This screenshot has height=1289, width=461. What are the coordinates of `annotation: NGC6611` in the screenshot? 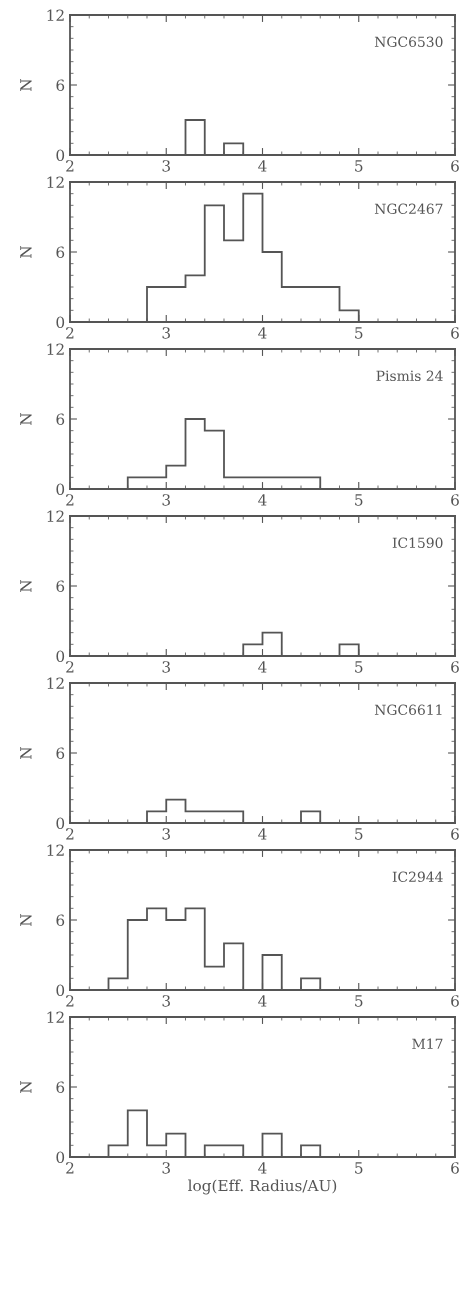 It's located at (408, 710).